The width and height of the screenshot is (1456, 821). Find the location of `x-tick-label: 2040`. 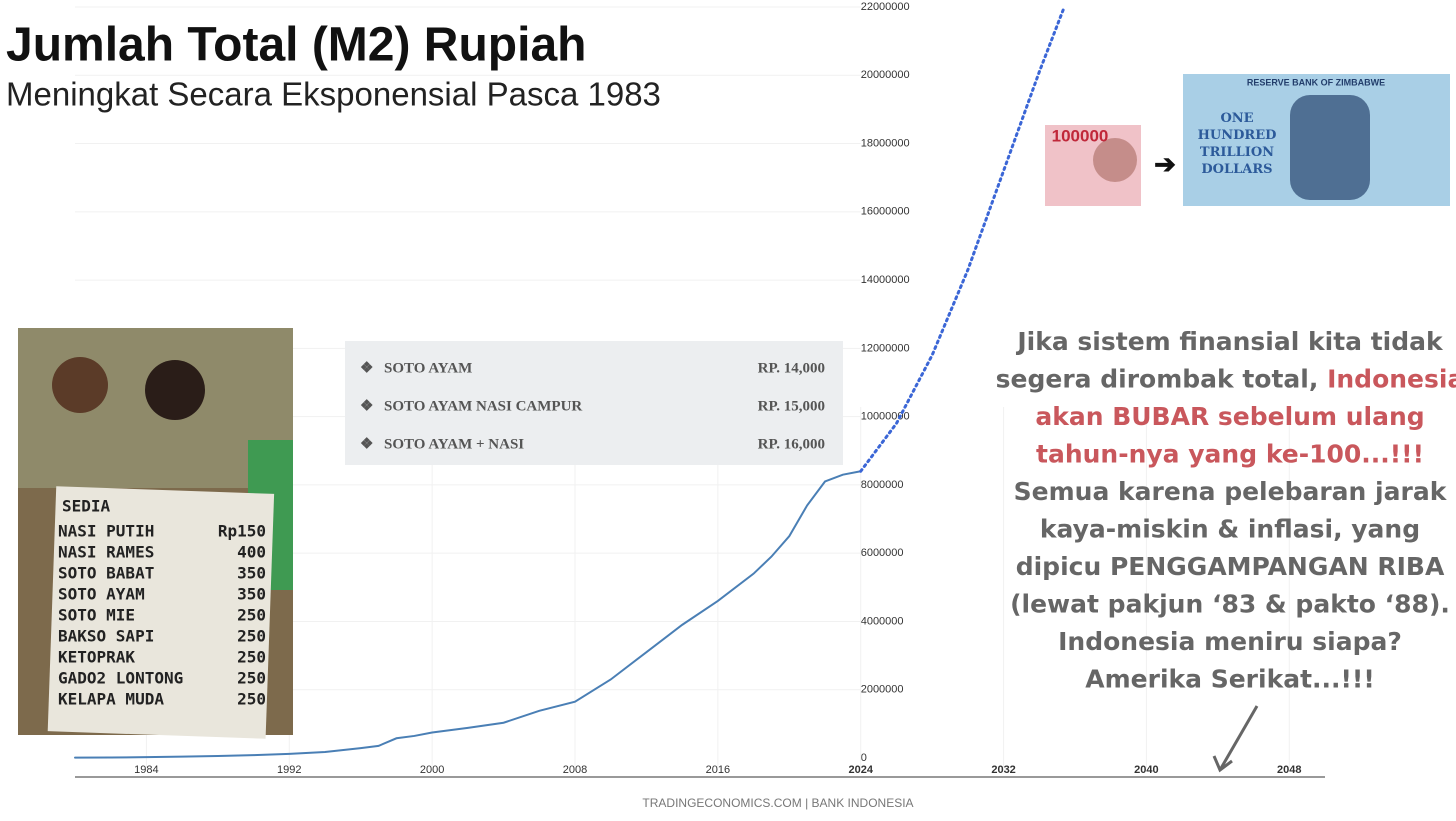

x-tick-label: 2040 is located at coordinates (1146, 770).